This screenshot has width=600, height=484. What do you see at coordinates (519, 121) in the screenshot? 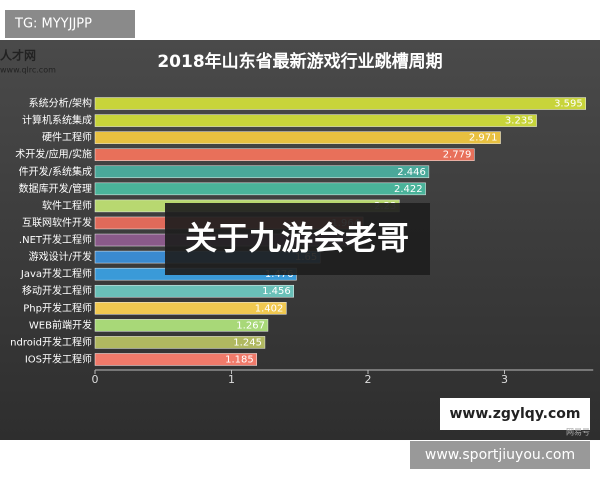
I see `value-label: 3.235` at bounding box center [519, 121].